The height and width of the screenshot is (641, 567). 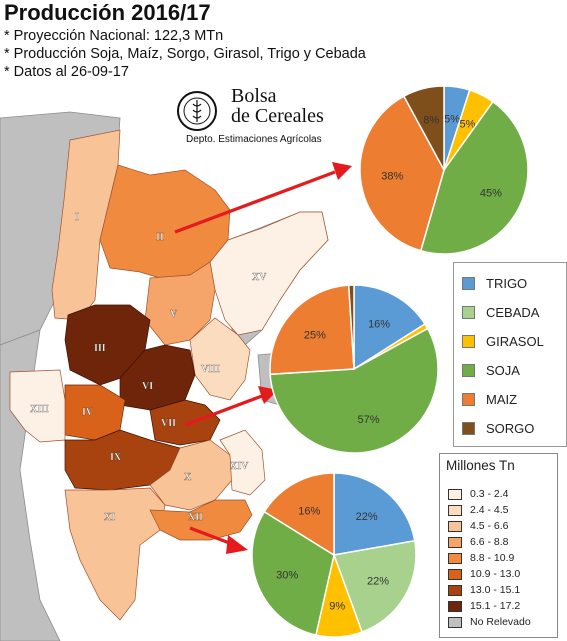 What do you see at coordinates (180, 303) in the screenshot?
I see `region-v` at bounding box center [180, 303].